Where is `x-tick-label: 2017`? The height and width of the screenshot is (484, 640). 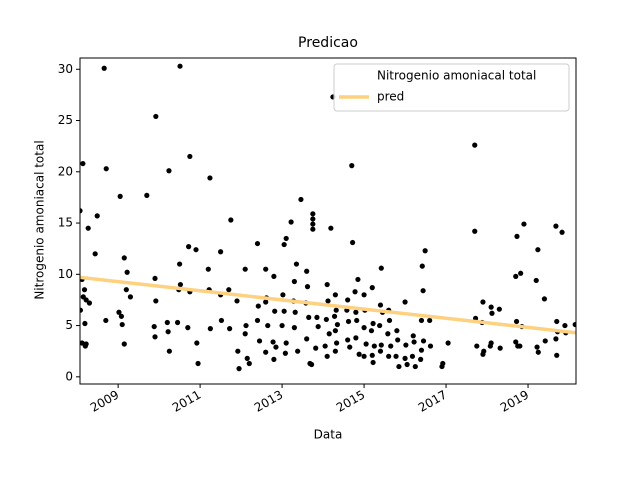 x-tick-label: 2017 is located at coordinates (432, 401).